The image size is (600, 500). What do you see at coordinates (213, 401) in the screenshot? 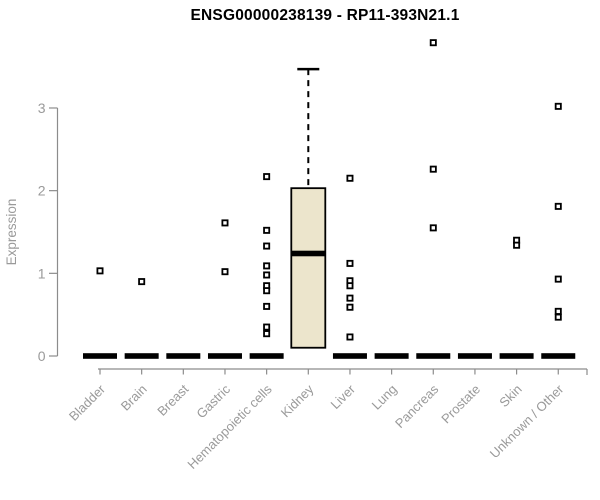
I see `category-label-gastric: Gastric` at bounding box center [213, 401].